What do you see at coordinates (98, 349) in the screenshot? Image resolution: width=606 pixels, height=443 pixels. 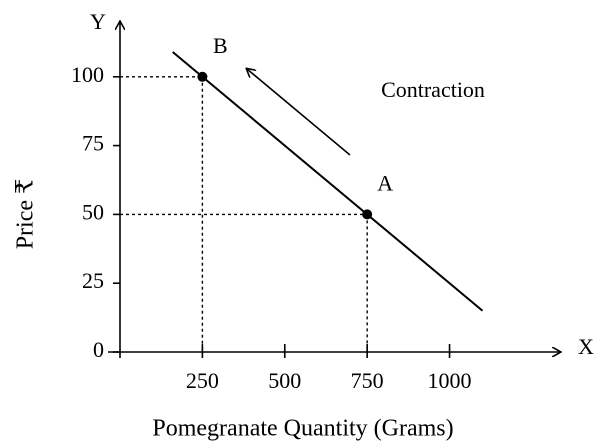 I see `y-tick-label: 0` at bounding box center [98, 349].